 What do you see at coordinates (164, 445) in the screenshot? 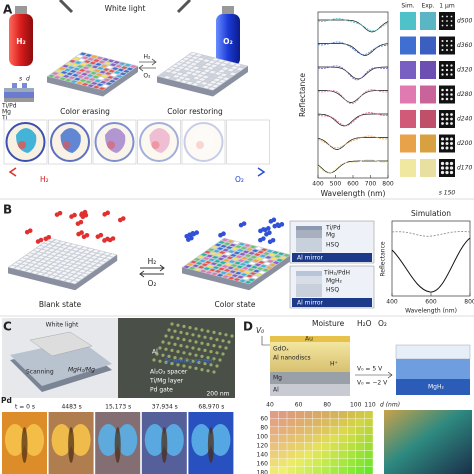
I see `body` at bounding box center [164, 445].